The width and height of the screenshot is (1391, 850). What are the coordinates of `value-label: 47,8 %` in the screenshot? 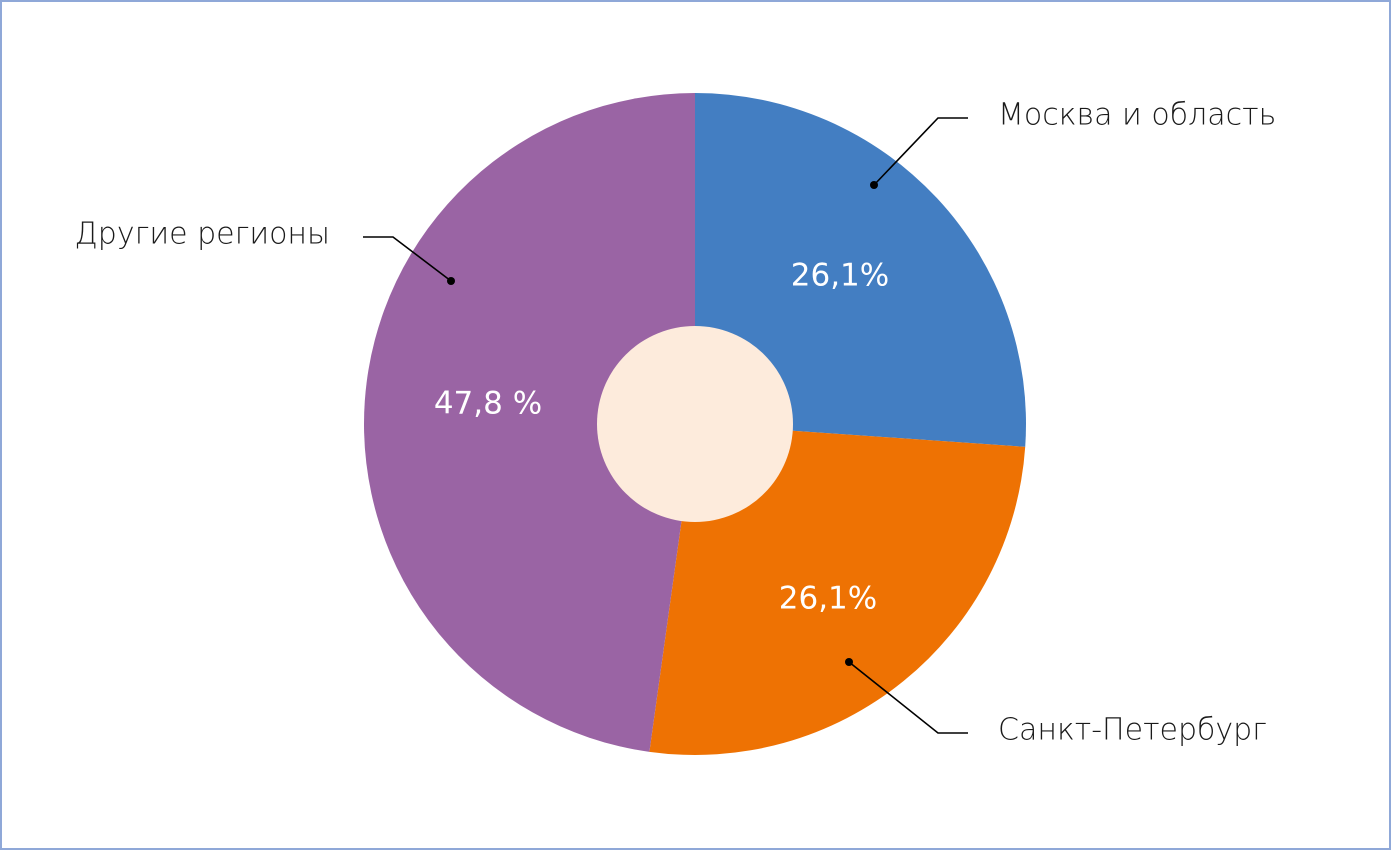 It's located at (488, 404).